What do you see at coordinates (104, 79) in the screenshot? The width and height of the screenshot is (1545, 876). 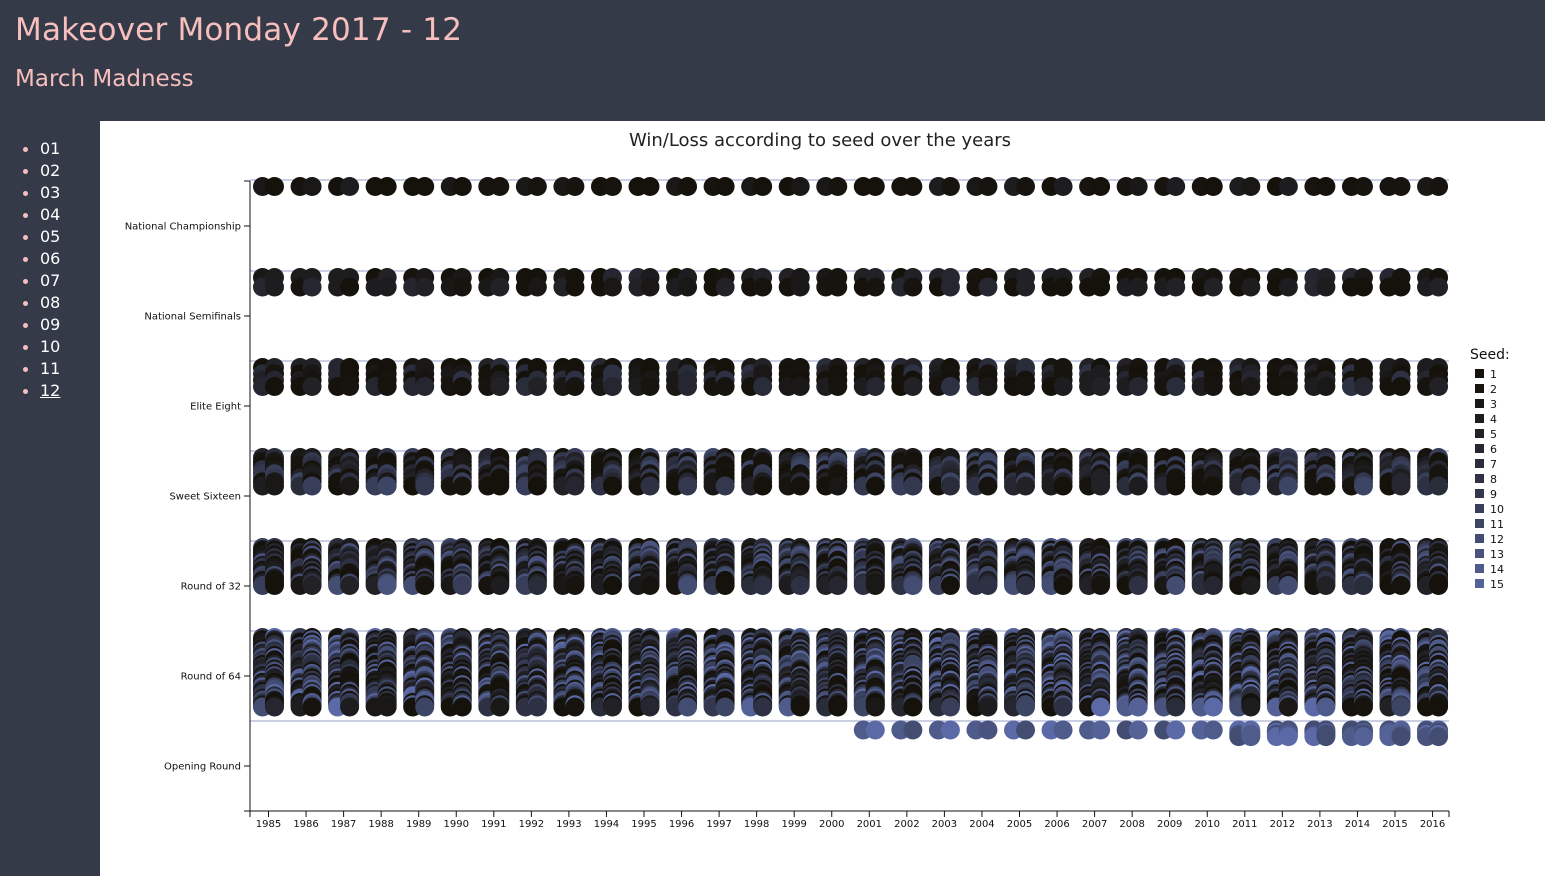 I see `page-subtitle: March Madness` at bounding box center [104, 79].